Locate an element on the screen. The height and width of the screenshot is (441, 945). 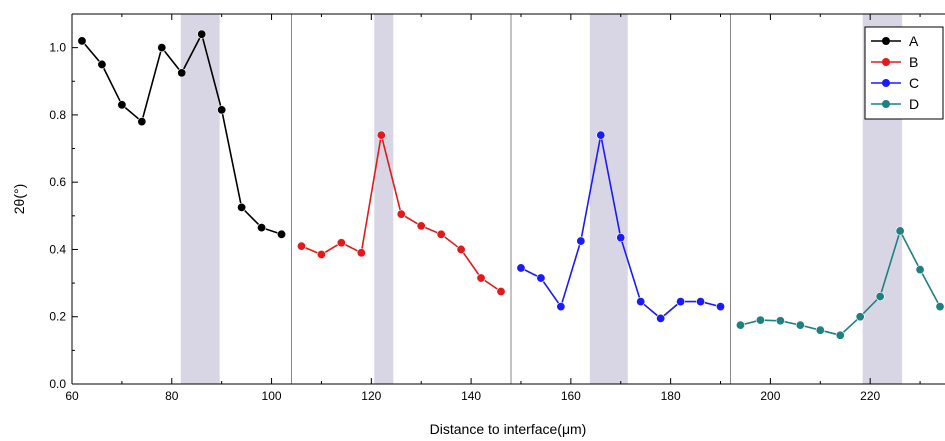
x-tick-label: 160 is located at coordinates (571, 396).